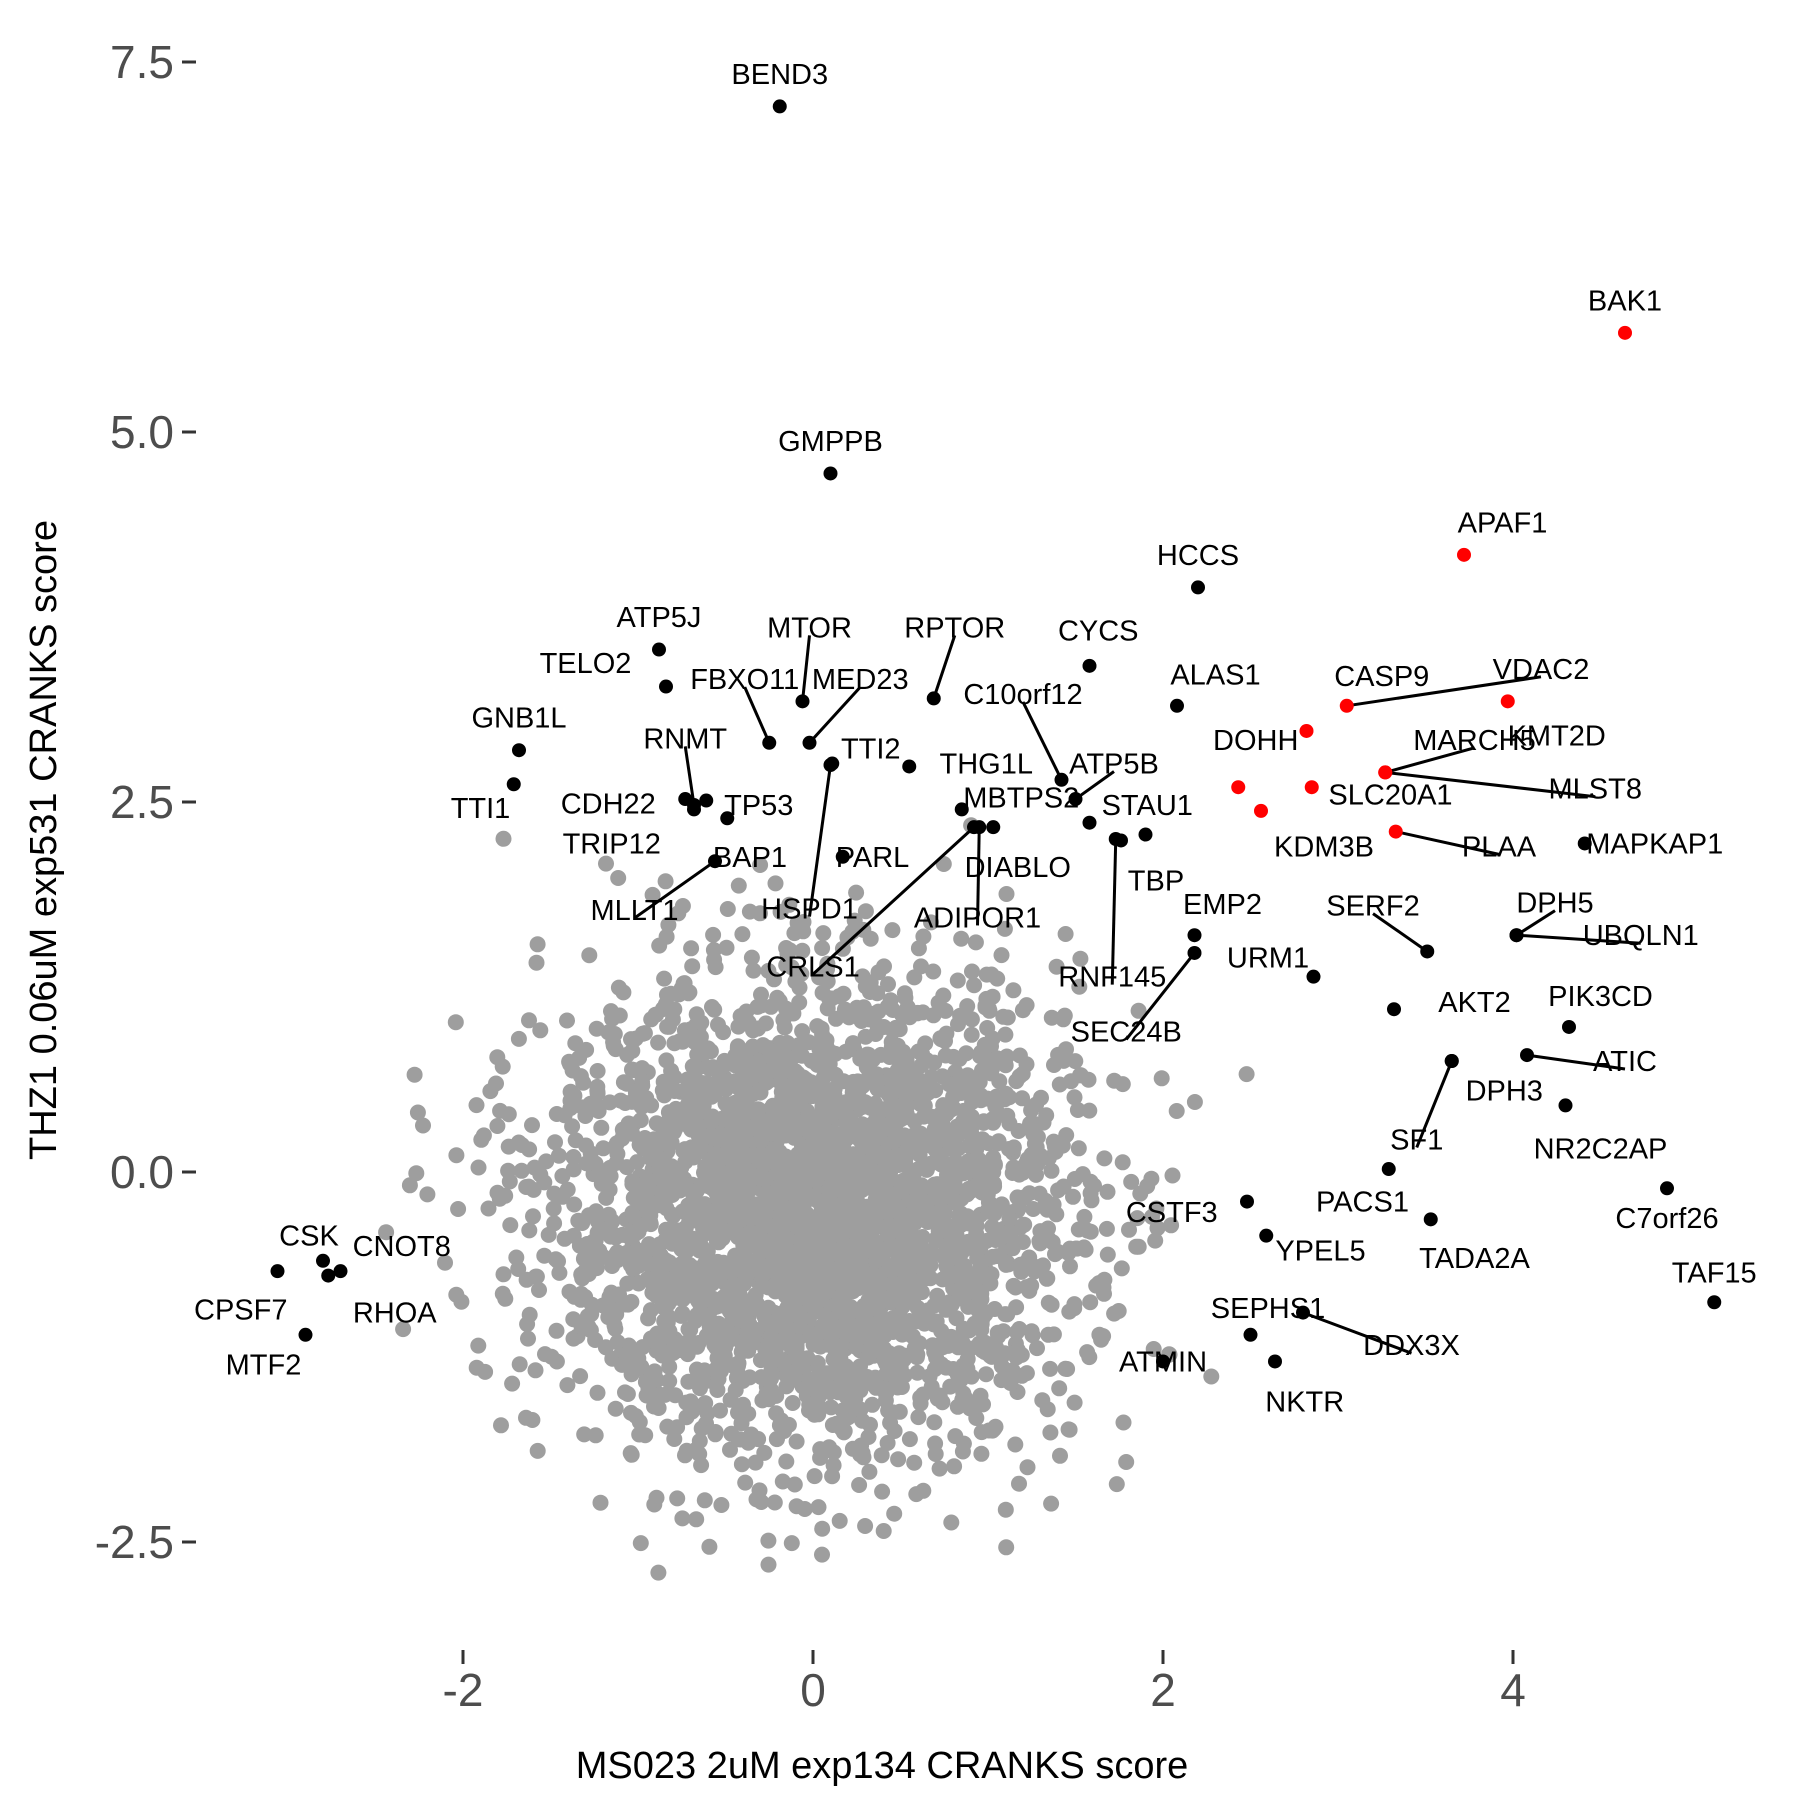 The image size is (1800, 1800). I want to click on label-serf2: SERF2, so click(1372, 907).